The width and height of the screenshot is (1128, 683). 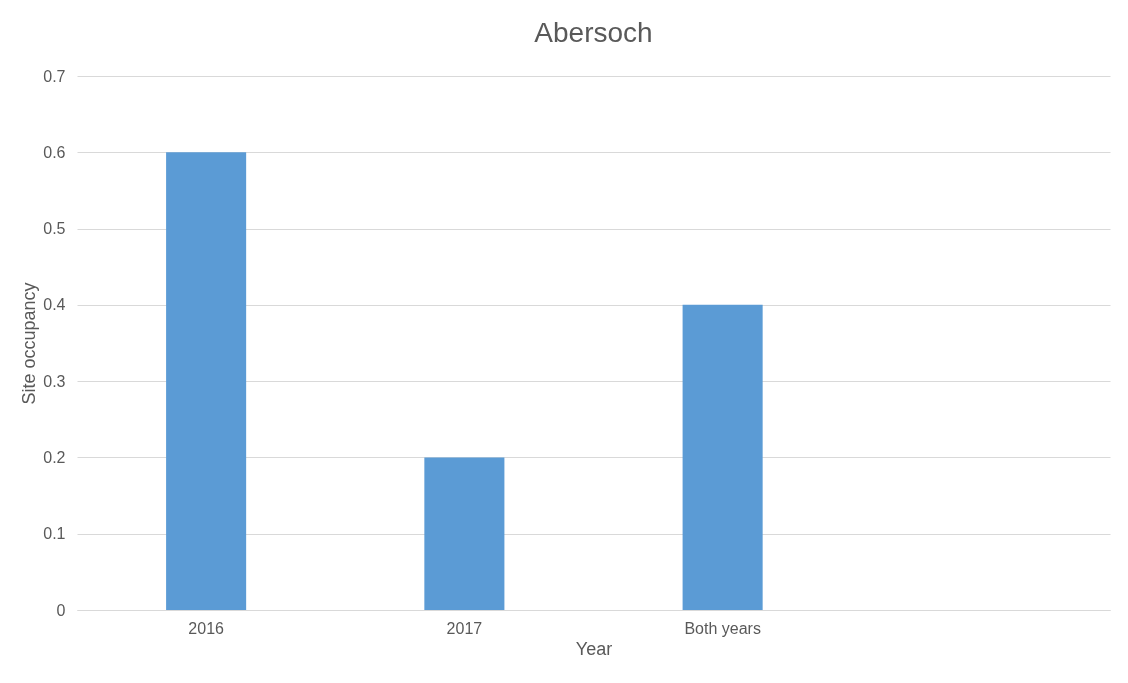 What do you see at coordinates (54, 229) in the screenshot?
I see `y-tick-label: 0.5` at bounding box center [54, 229].